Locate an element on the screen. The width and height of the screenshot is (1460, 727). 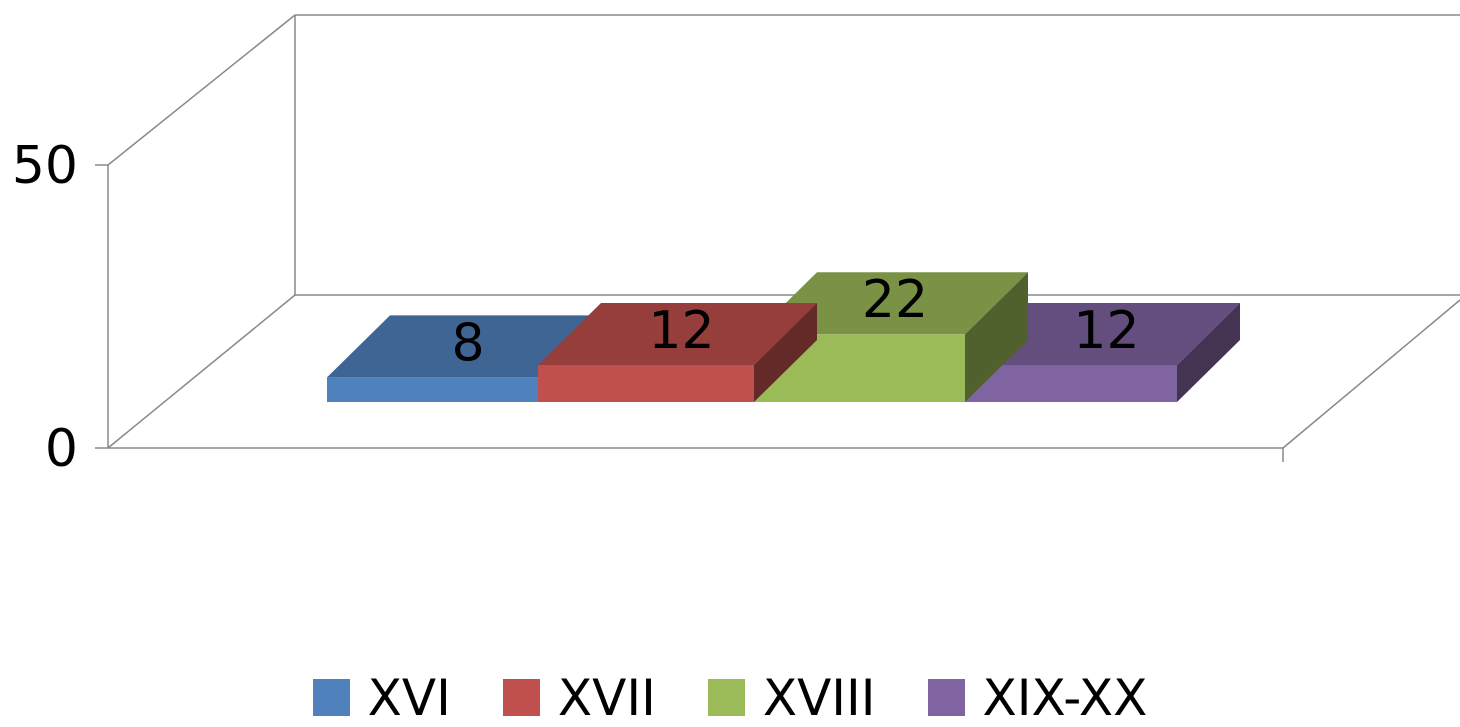
legend-item: XIX-XX is located at coordinates (1037, 697).